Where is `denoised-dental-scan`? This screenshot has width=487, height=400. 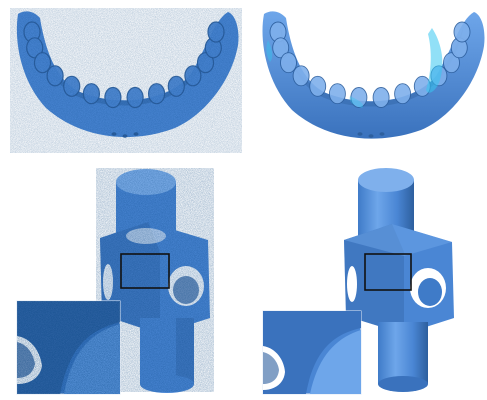 denoised-dental-scan is located at coordinates (373, 75).